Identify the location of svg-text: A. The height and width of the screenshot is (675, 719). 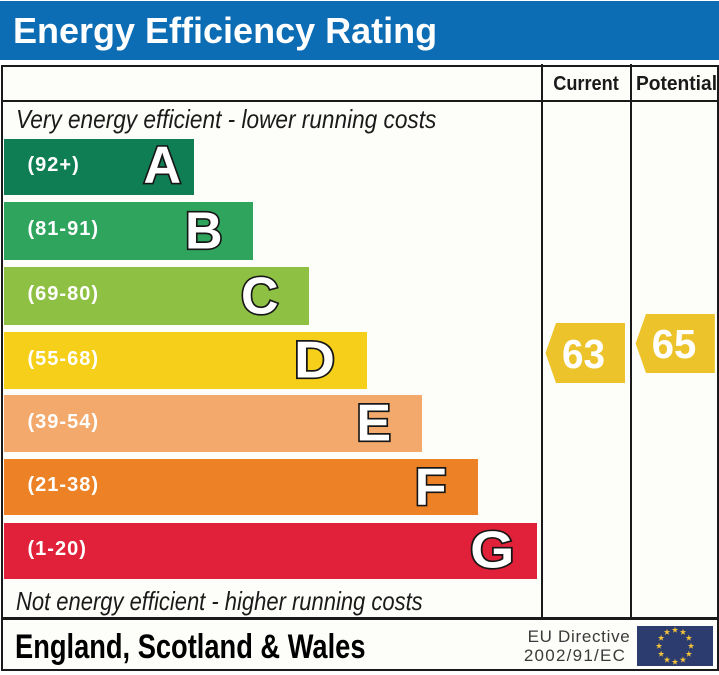
(162, 166).